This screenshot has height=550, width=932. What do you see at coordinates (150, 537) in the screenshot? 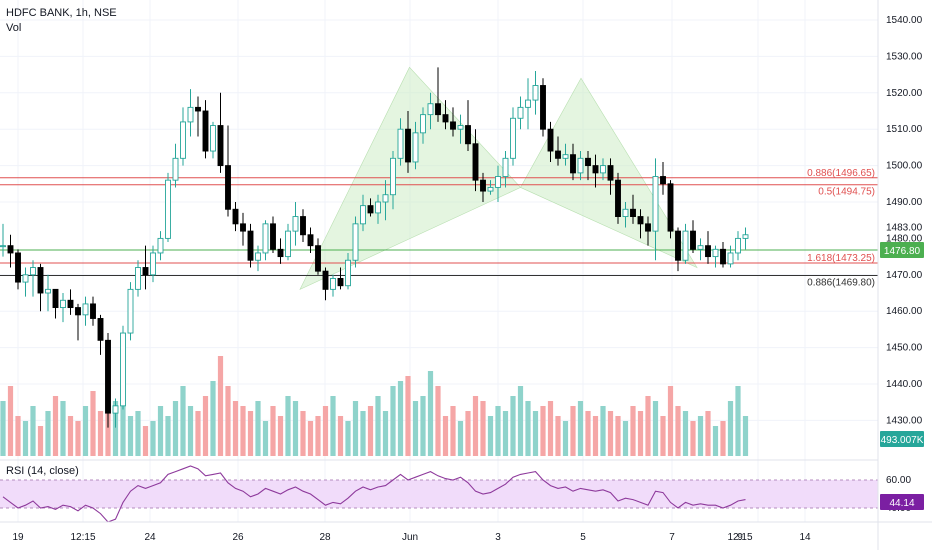
I see `x-tick-label: 24` at bounding box center [150, 537].